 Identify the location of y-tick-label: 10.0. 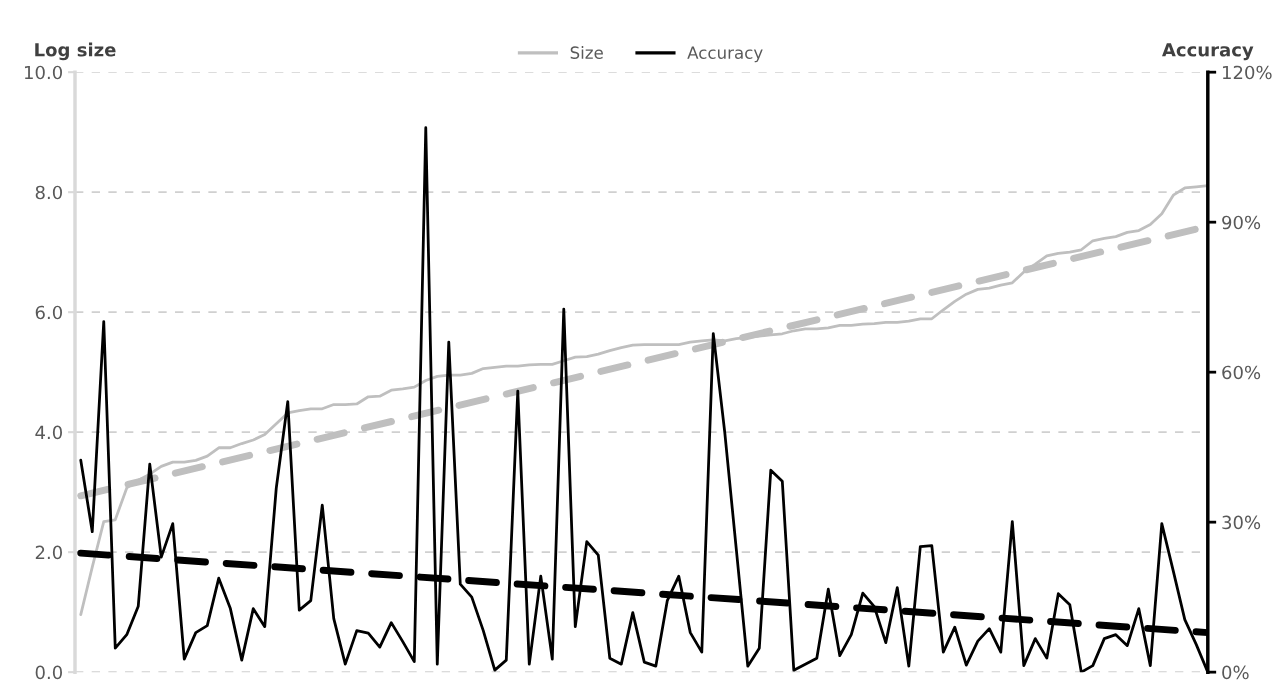
(43, 72).